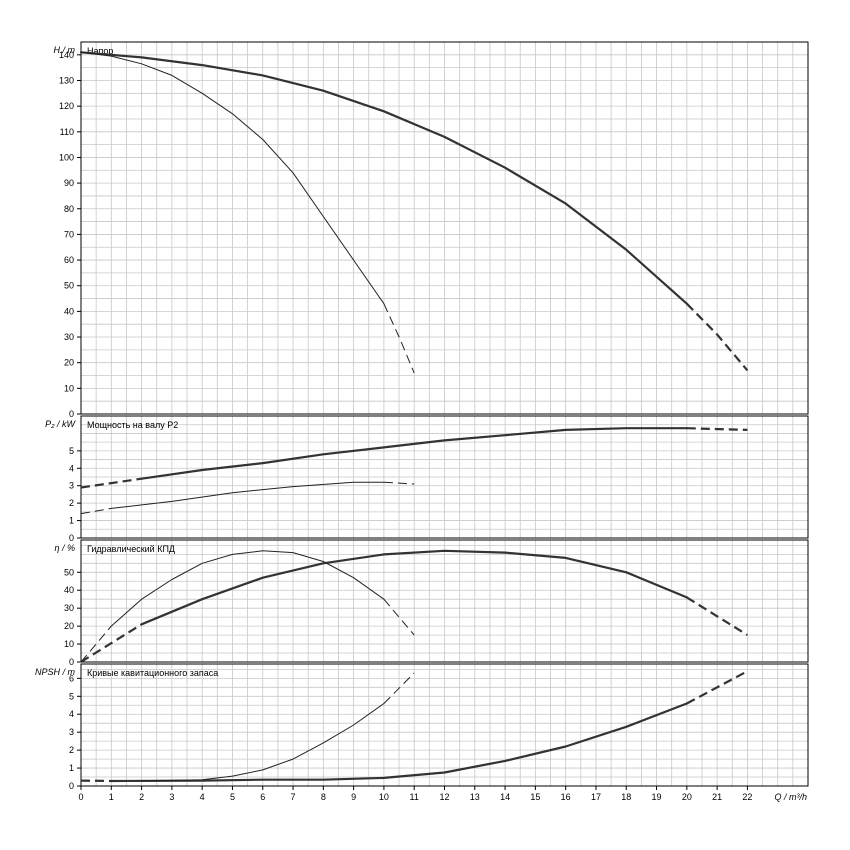 The width and height of the screenshot is (850, 850). What do you see at coordinates (66, 157) in the screenshot?
I see `y-tick-label: 100` at bounding box center [66, 157].